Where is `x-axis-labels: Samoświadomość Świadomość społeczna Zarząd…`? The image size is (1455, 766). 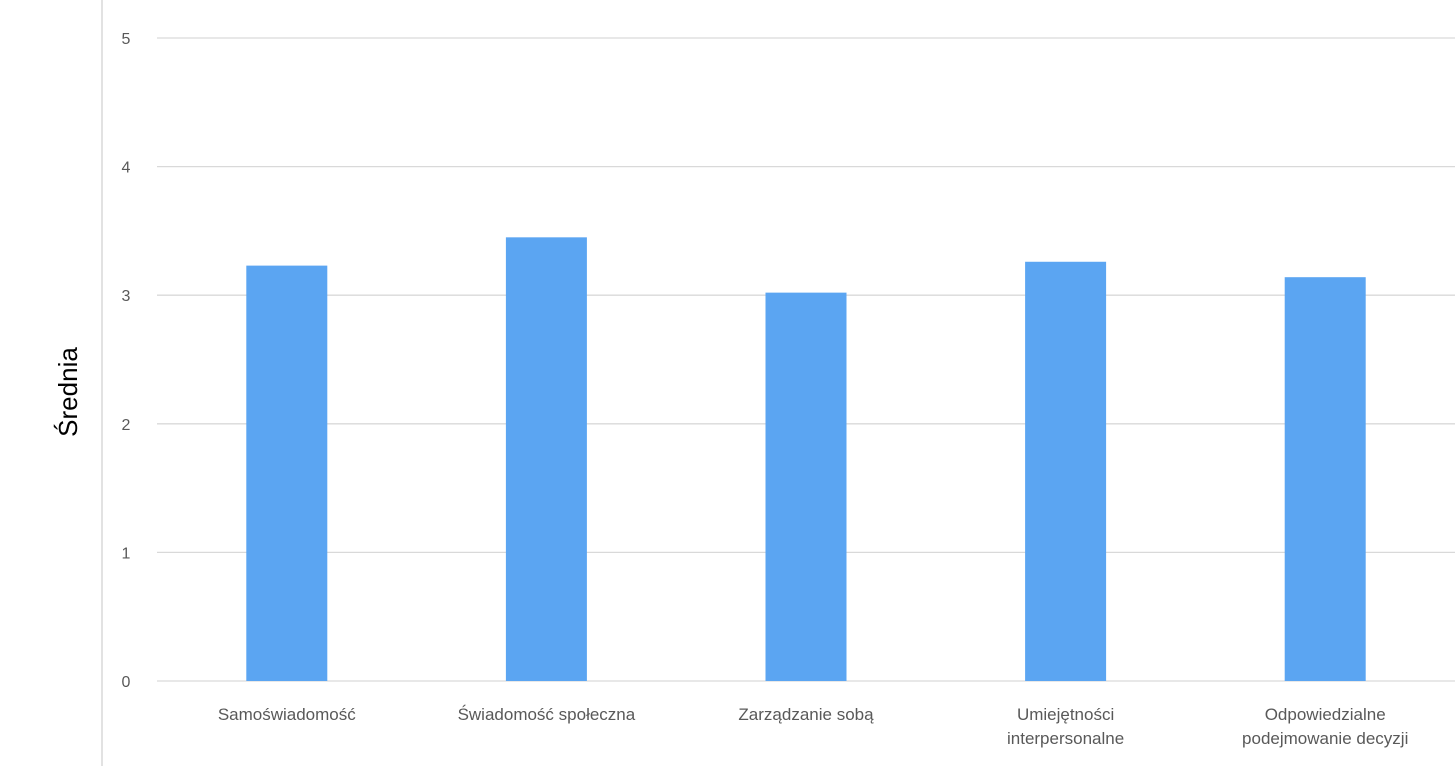
x-axis-labels: Samoświadomość Świadomość społeczna Zarząd… is located at coordinates (813, 726).